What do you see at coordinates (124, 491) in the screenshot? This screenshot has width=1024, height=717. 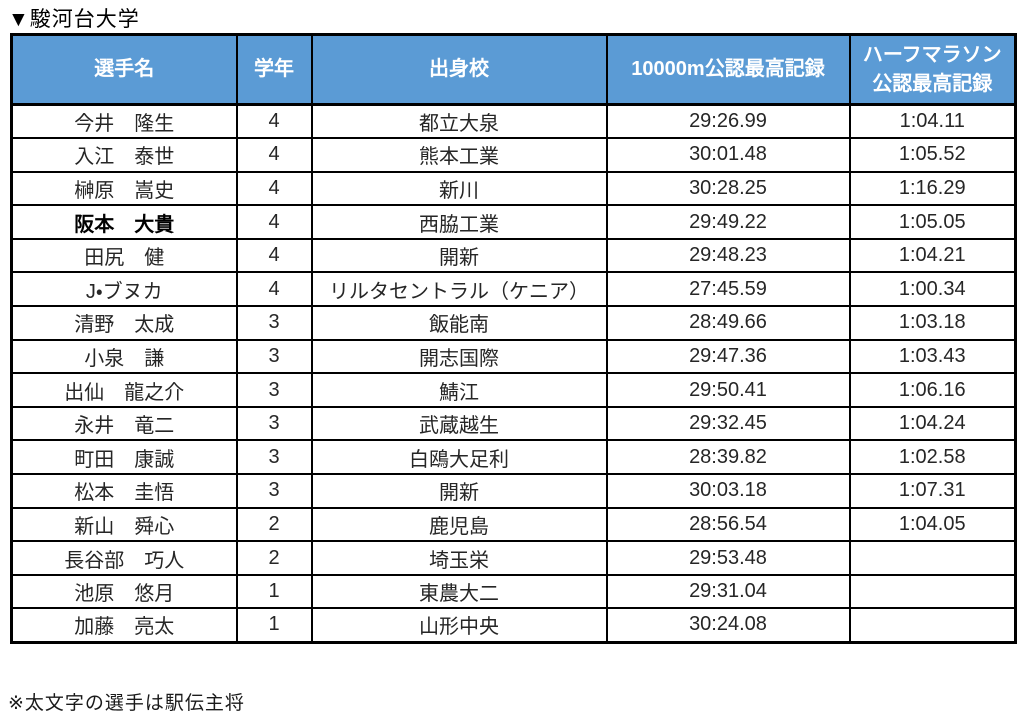 I see `player-name-cell: 松本 圭悟` at bounding box center [124, 491].